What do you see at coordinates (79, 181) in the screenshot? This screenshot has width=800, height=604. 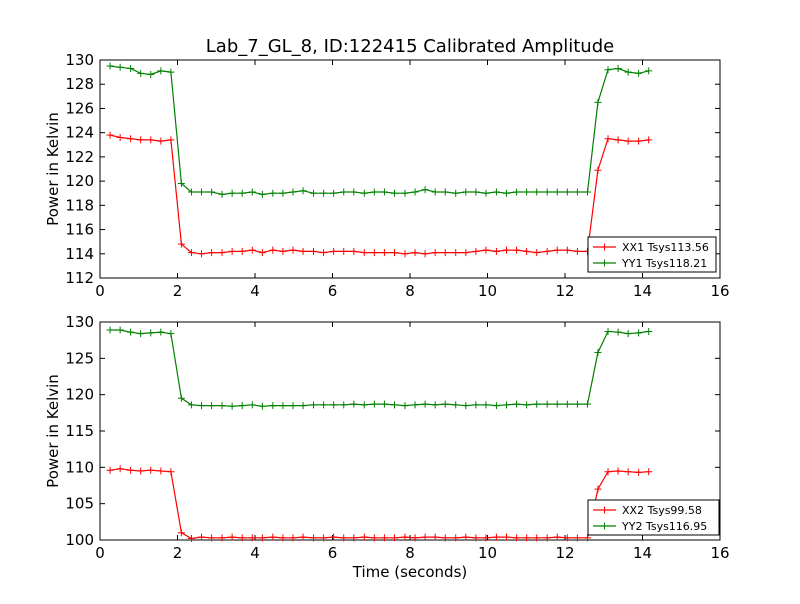 I see `y-tick-label: 120` at bounding box center [79, 181].